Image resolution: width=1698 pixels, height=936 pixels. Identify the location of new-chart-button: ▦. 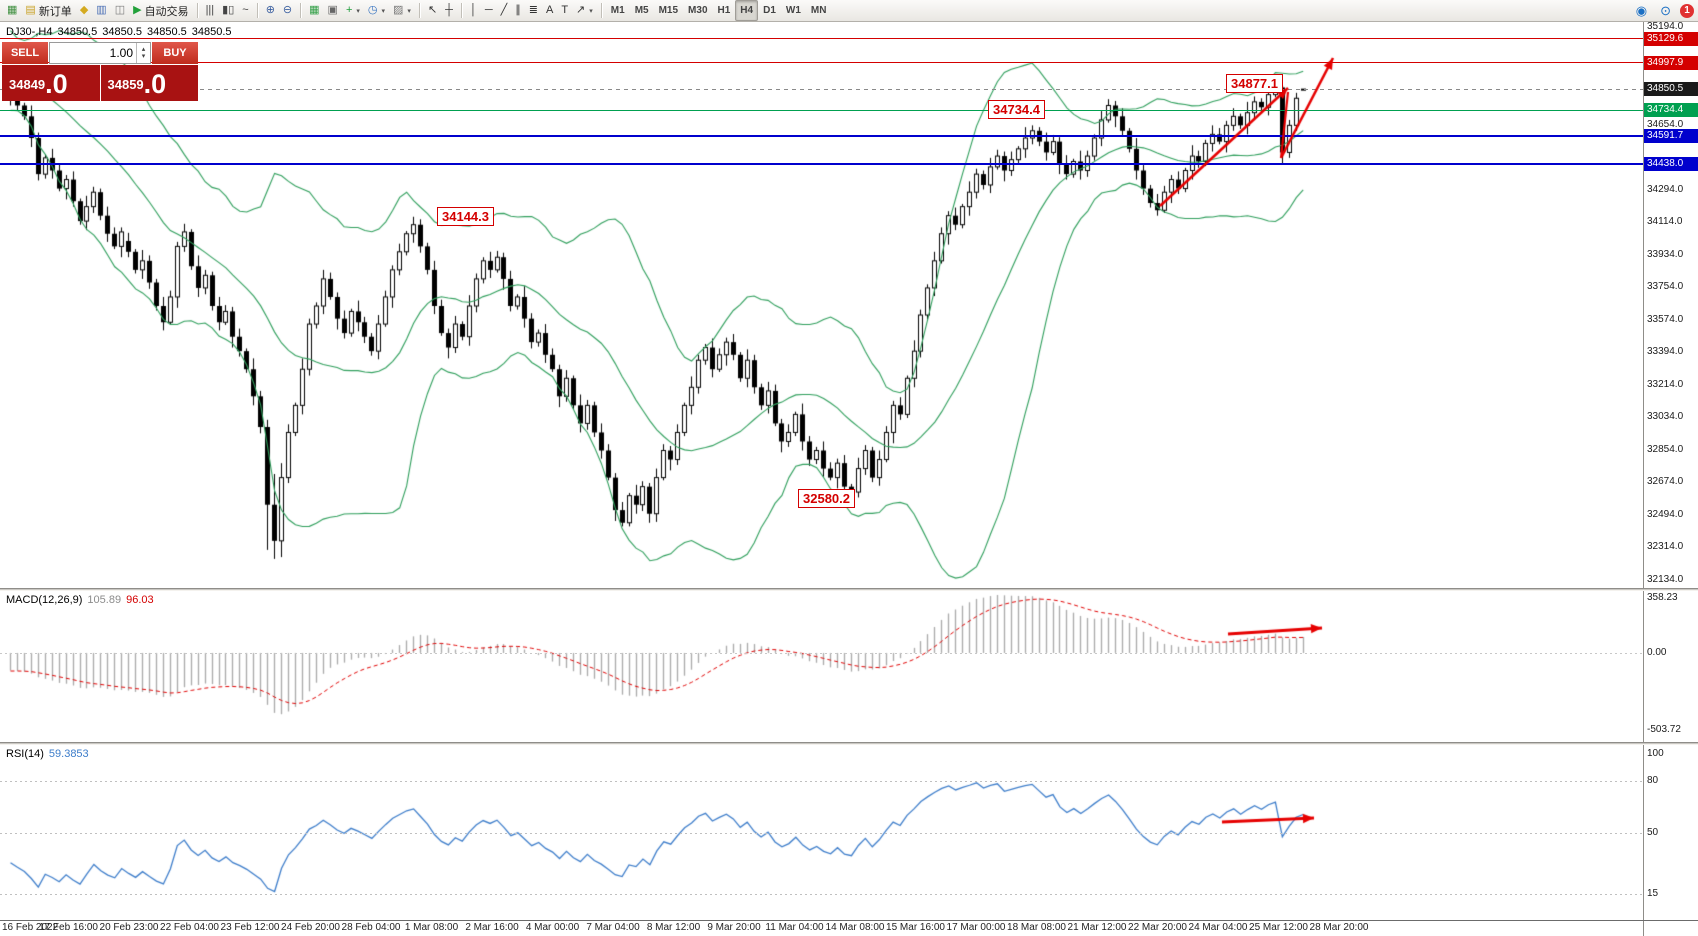
(12, 10).